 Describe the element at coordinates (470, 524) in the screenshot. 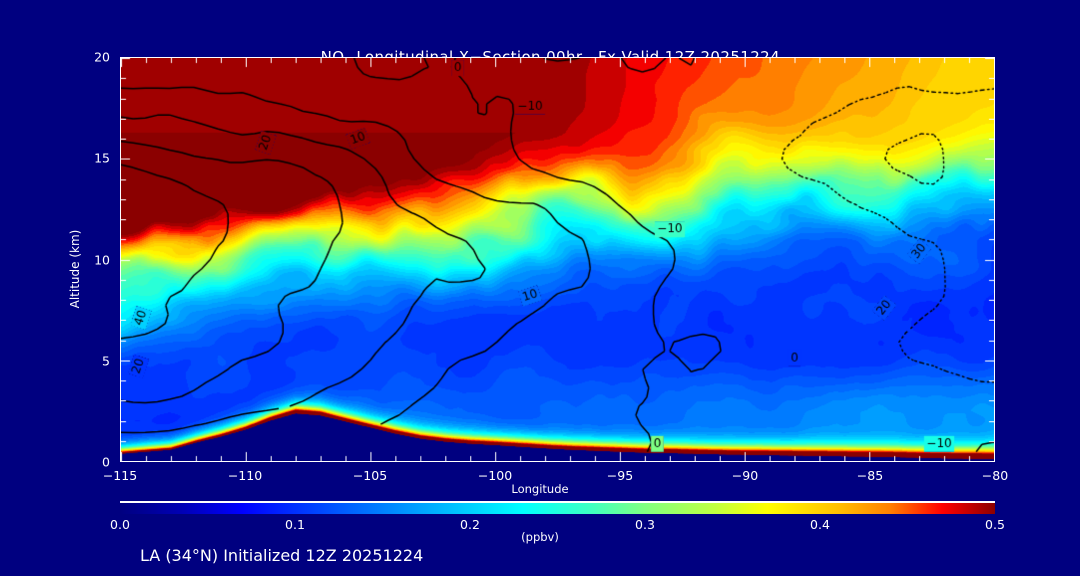

I see `colorbar-tick-label: 0.2` at that location.